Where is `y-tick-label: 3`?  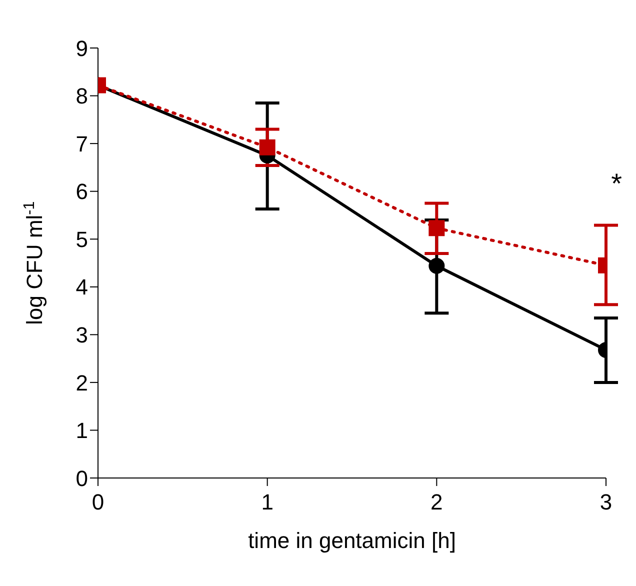 y-tick-label: 3 is located at coordinates (82, 335).